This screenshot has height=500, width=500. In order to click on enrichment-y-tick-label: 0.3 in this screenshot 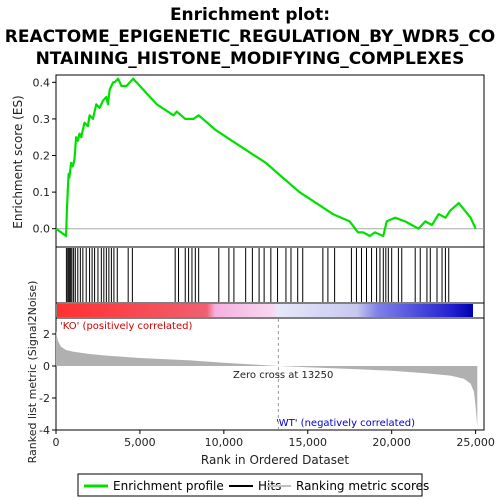, I will do `click(42, 119)`.